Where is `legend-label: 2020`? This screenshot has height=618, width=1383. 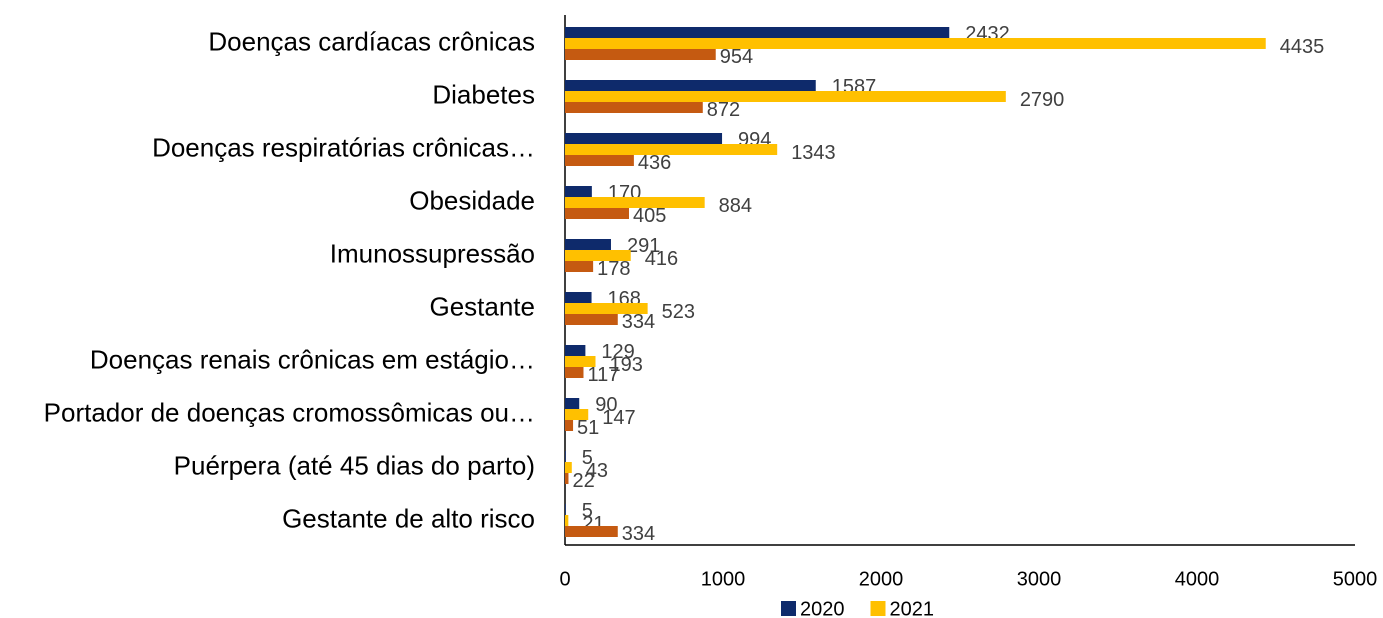
legend-label: 2020 is located at coordinates (822, 608).